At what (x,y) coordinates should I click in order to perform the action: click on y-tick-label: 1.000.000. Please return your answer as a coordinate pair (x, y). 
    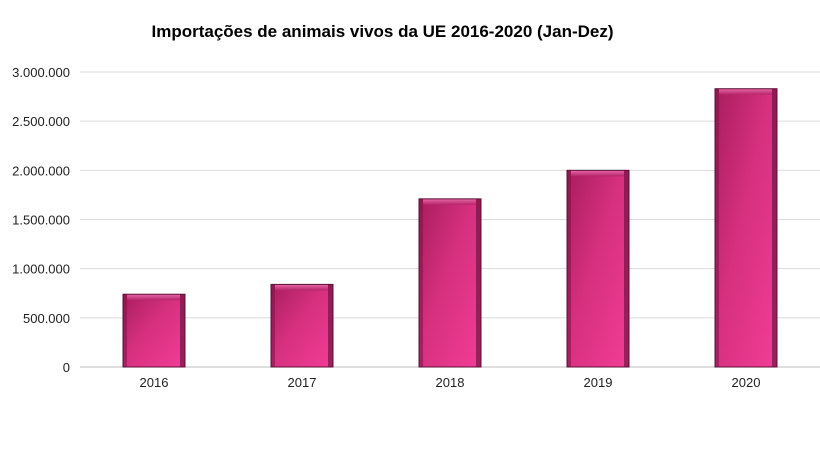
    Looking at the image, I should click on (41, 269).